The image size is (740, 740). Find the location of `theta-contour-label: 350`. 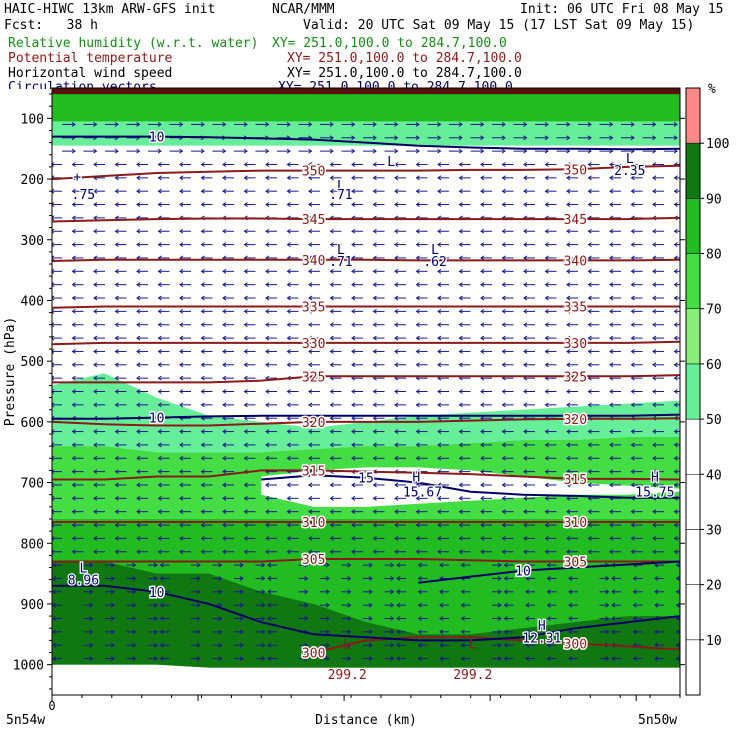

theta-contour-label: 350 is located at coordinates (313, 172).